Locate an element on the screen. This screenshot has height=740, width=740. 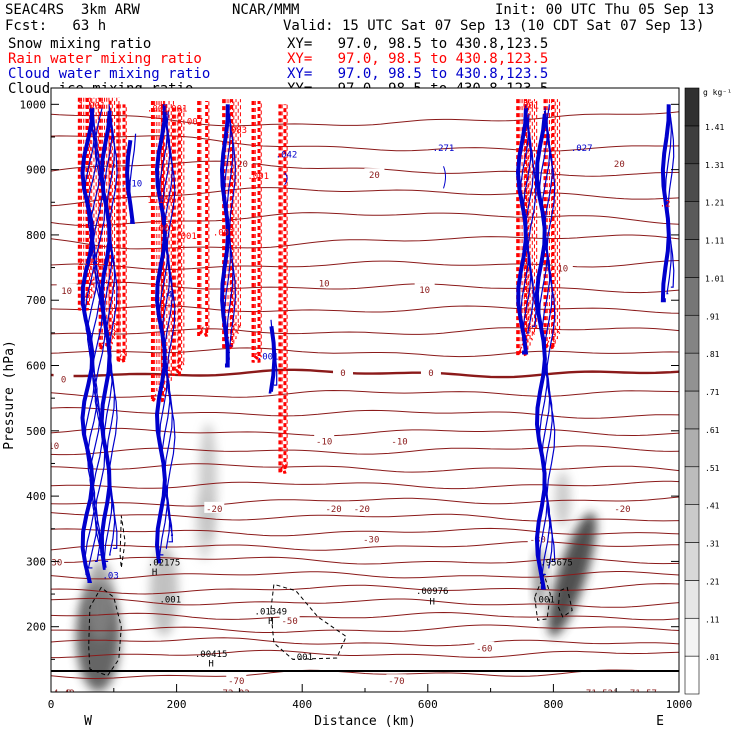
isotherm-label: 20 is located at coordinates (242, 165).